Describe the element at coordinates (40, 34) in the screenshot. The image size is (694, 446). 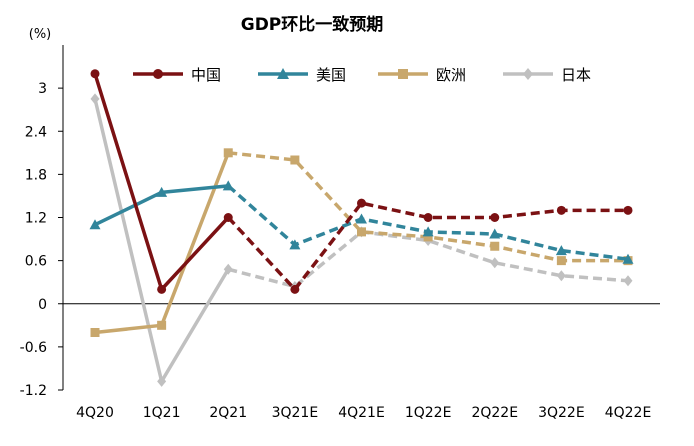
I see `y-axis-unit: (%)` at that location.